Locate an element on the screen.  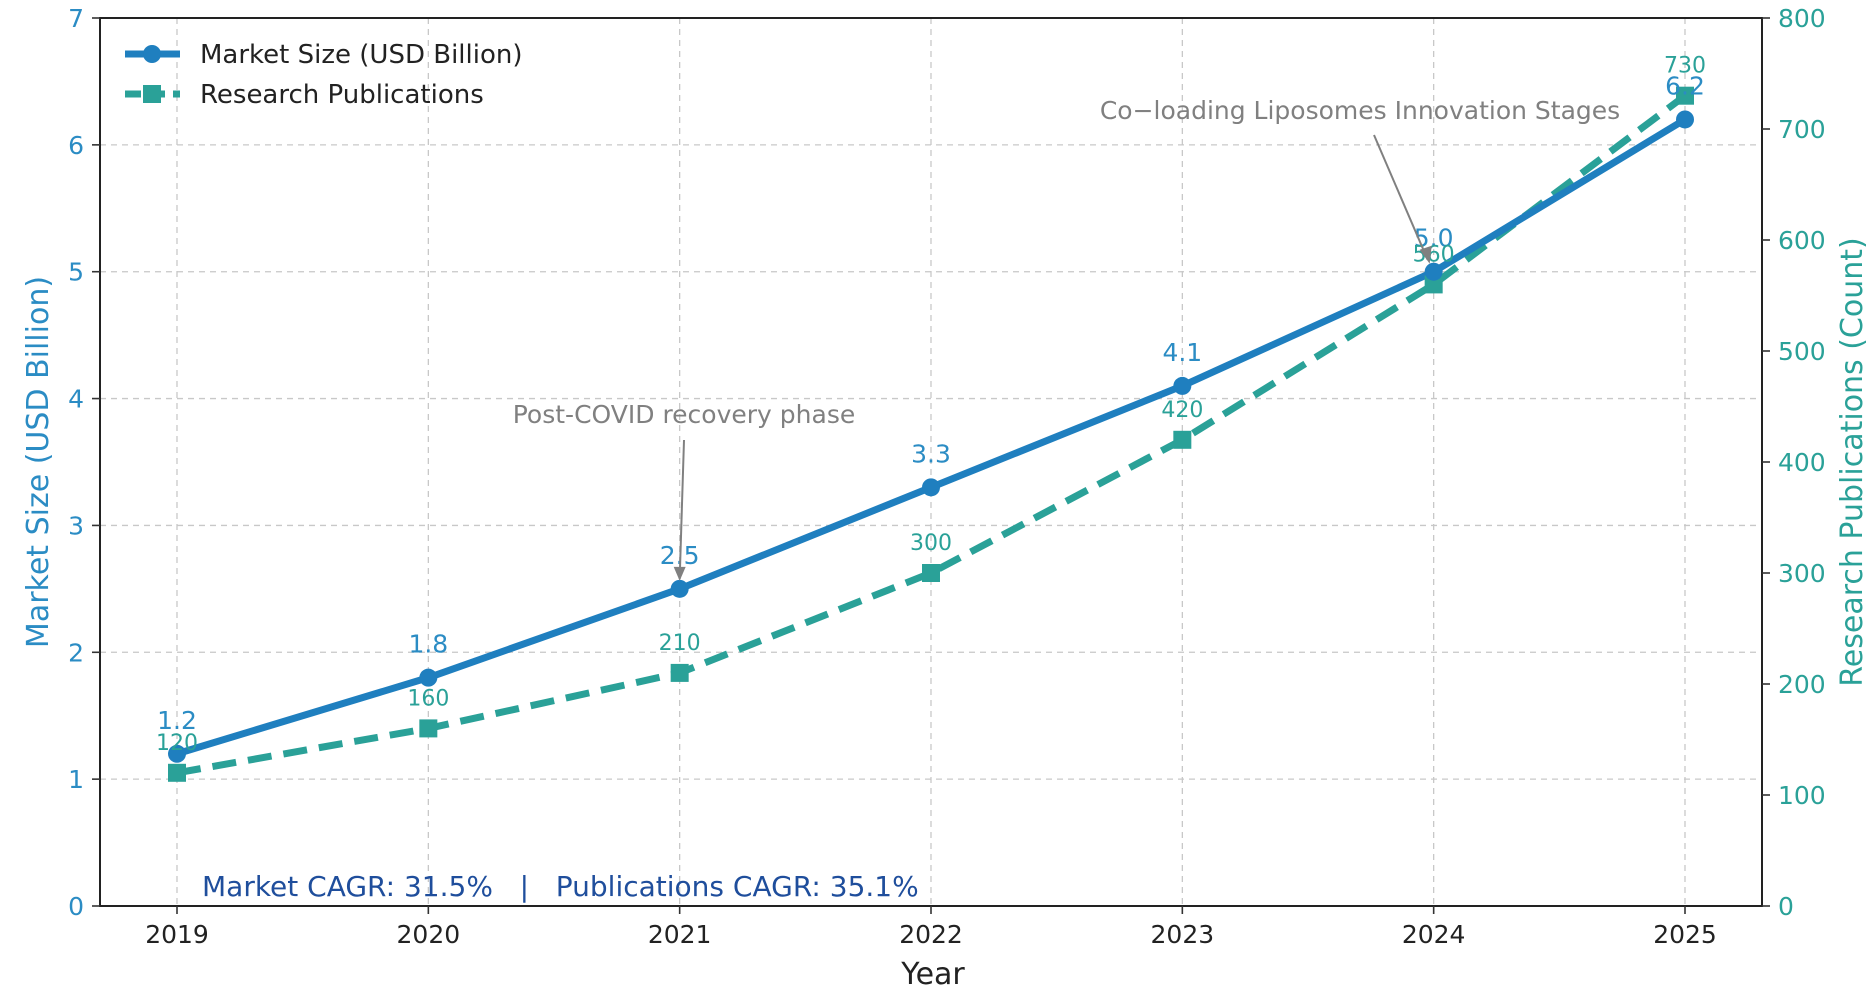
publications-data-label: 160 is located at coordinates (428, 698).